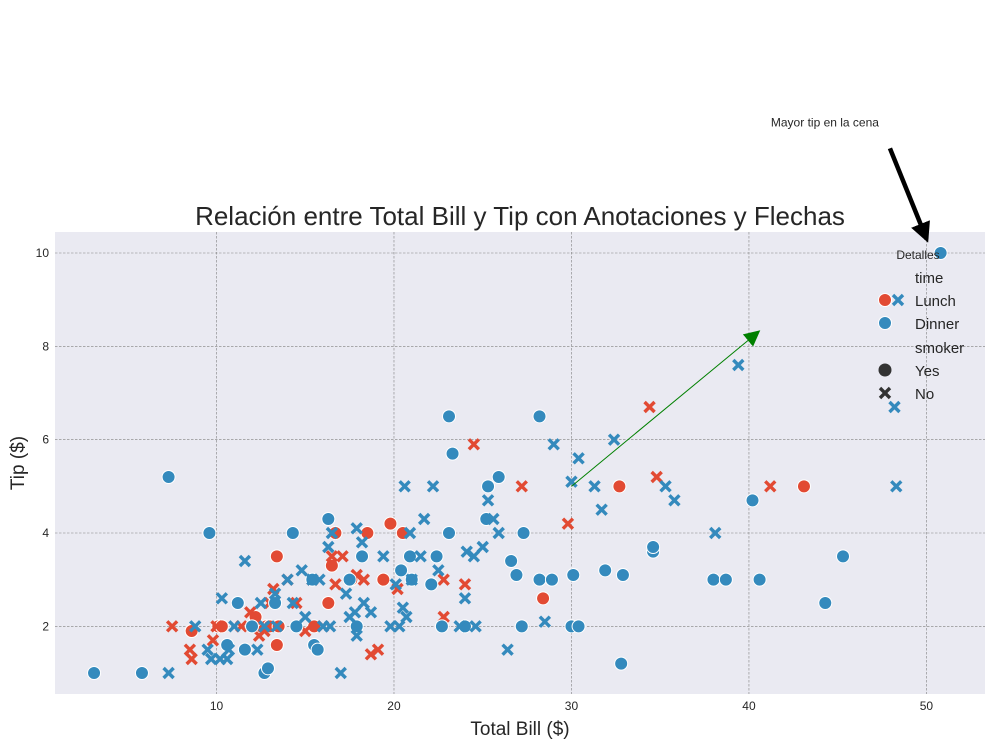  I want to click on legend-hue-title: time, so click(929, 278).